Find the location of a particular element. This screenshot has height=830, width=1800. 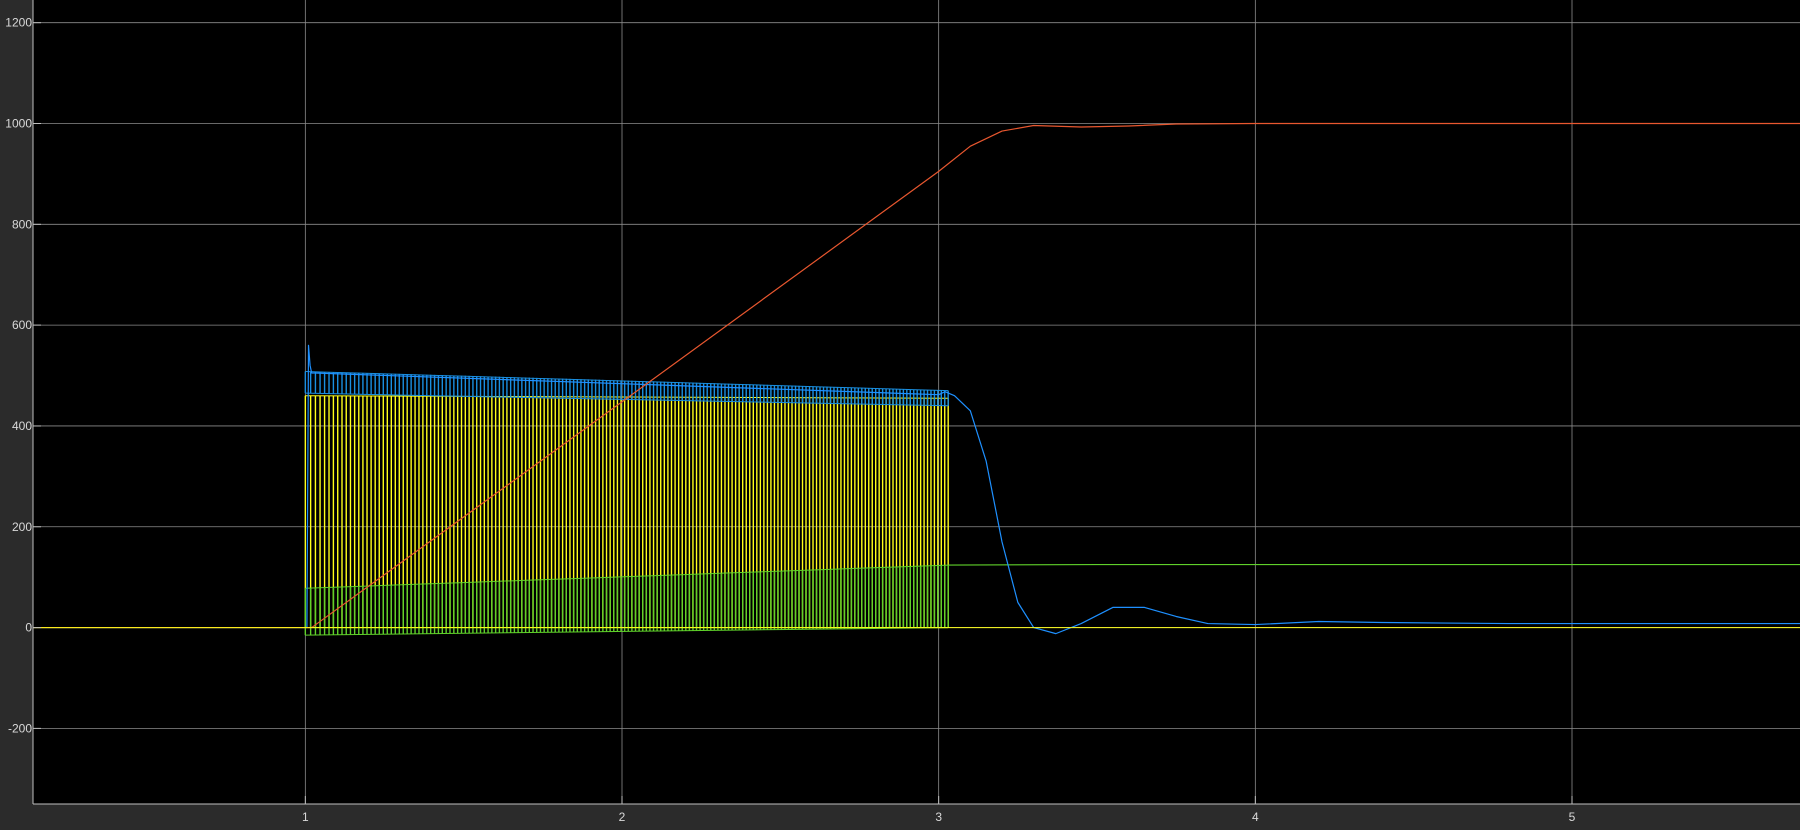

y-tick-label: 200 is located at coordinates (22, 527).